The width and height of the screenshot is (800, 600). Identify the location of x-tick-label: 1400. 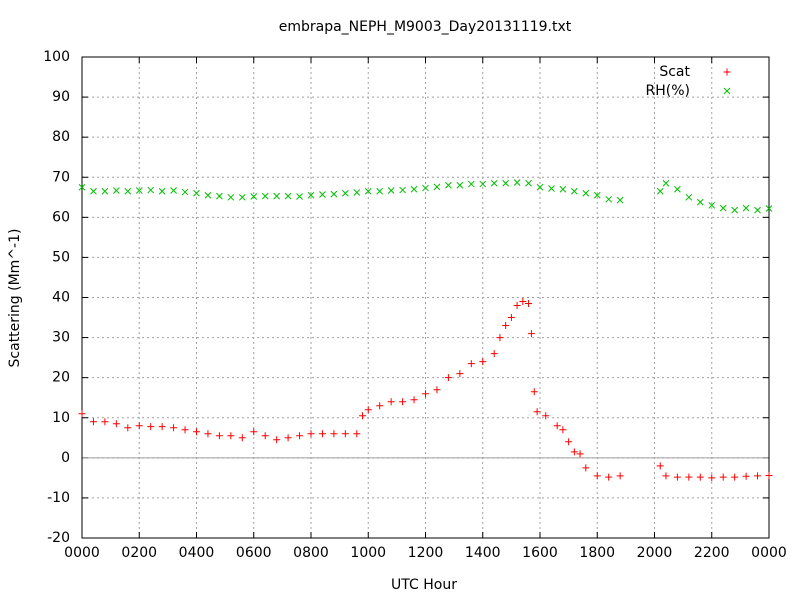
(483, 553).